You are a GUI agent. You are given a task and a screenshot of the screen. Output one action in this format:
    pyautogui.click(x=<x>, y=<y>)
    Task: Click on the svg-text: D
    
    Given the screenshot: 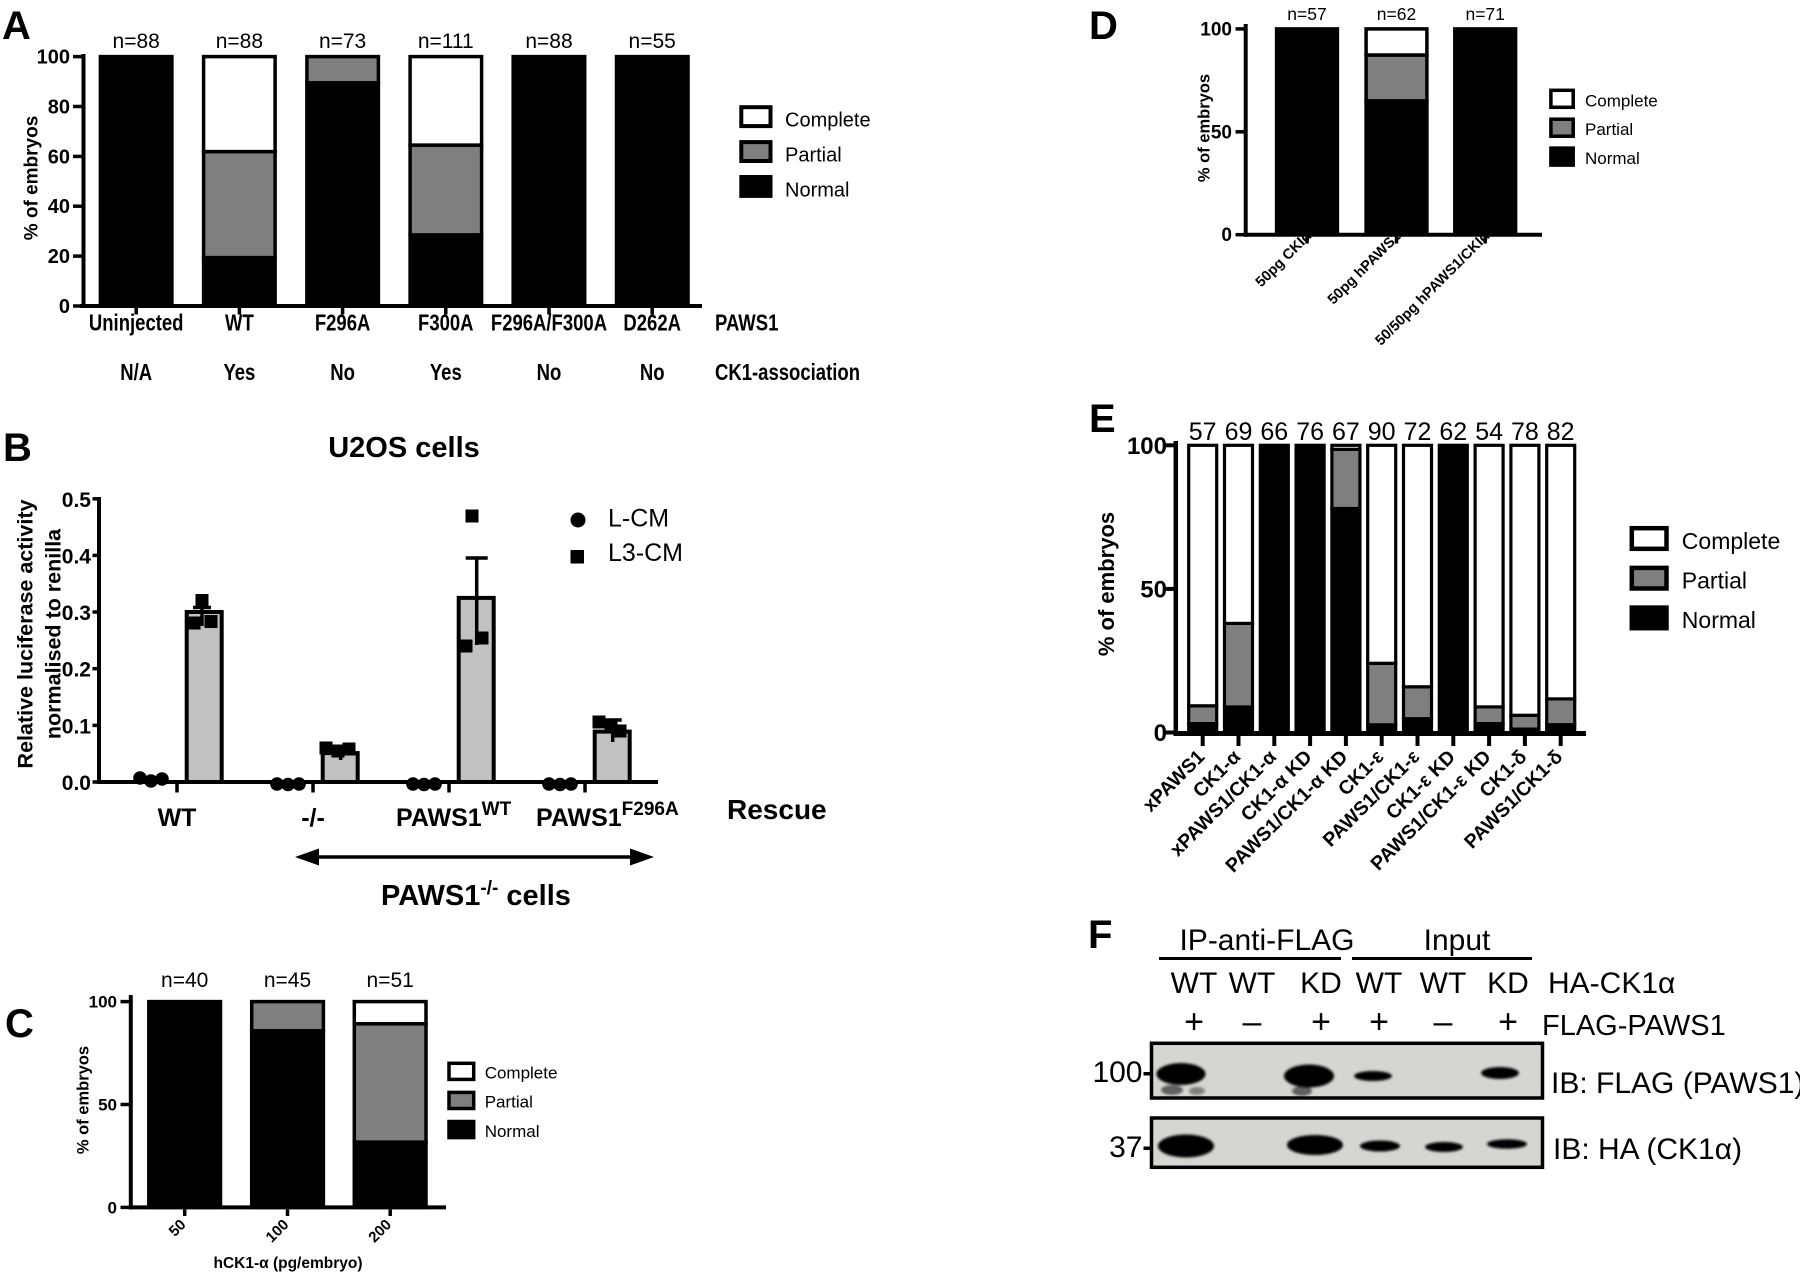 What is the action you would take?
    pyautogui.click(x=1103, y=26)
    